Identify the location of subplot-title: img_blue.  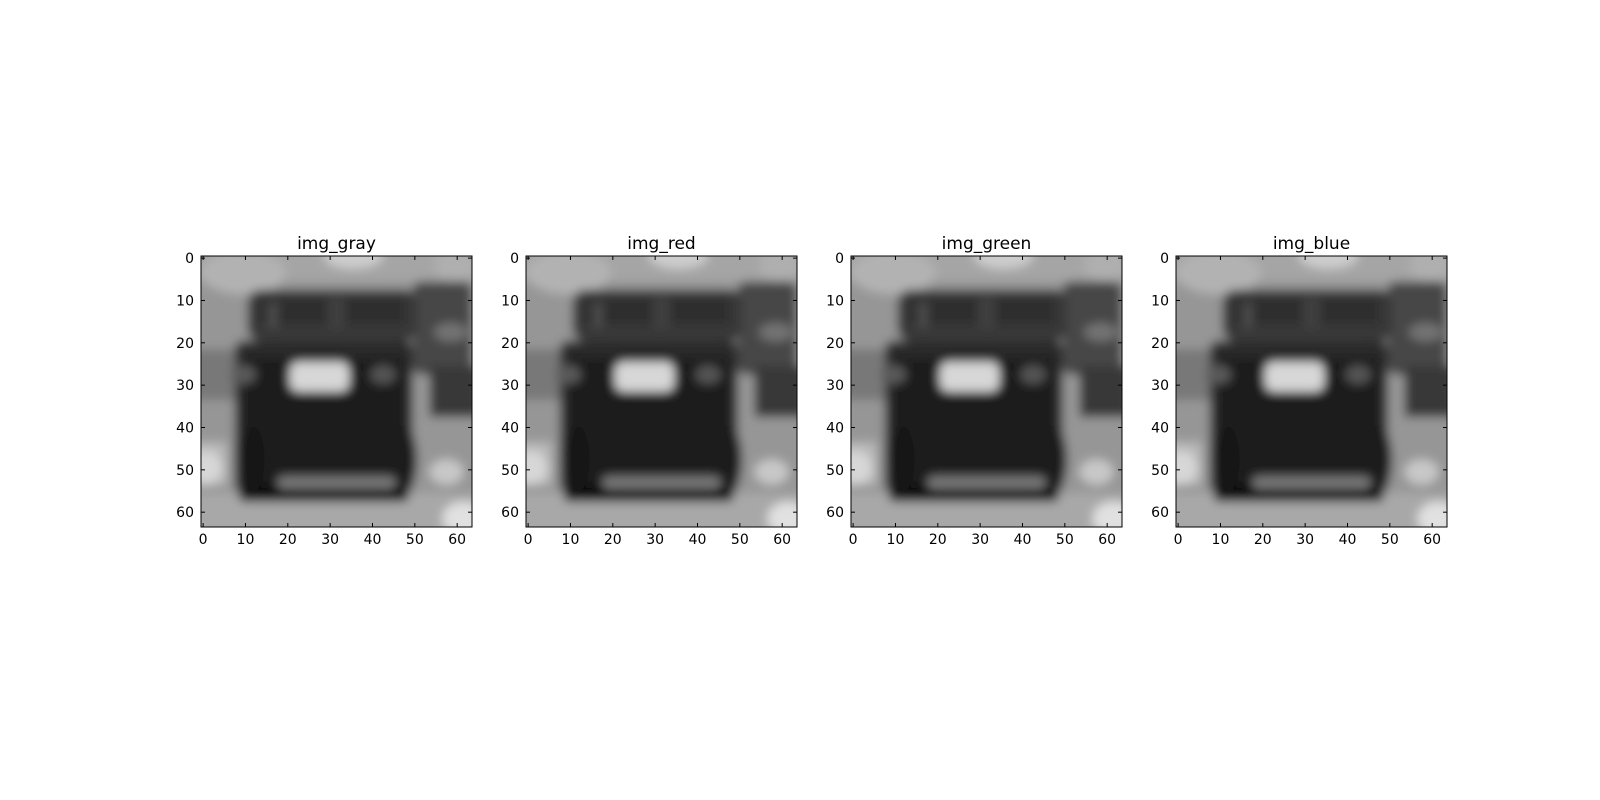
(1311, 244).